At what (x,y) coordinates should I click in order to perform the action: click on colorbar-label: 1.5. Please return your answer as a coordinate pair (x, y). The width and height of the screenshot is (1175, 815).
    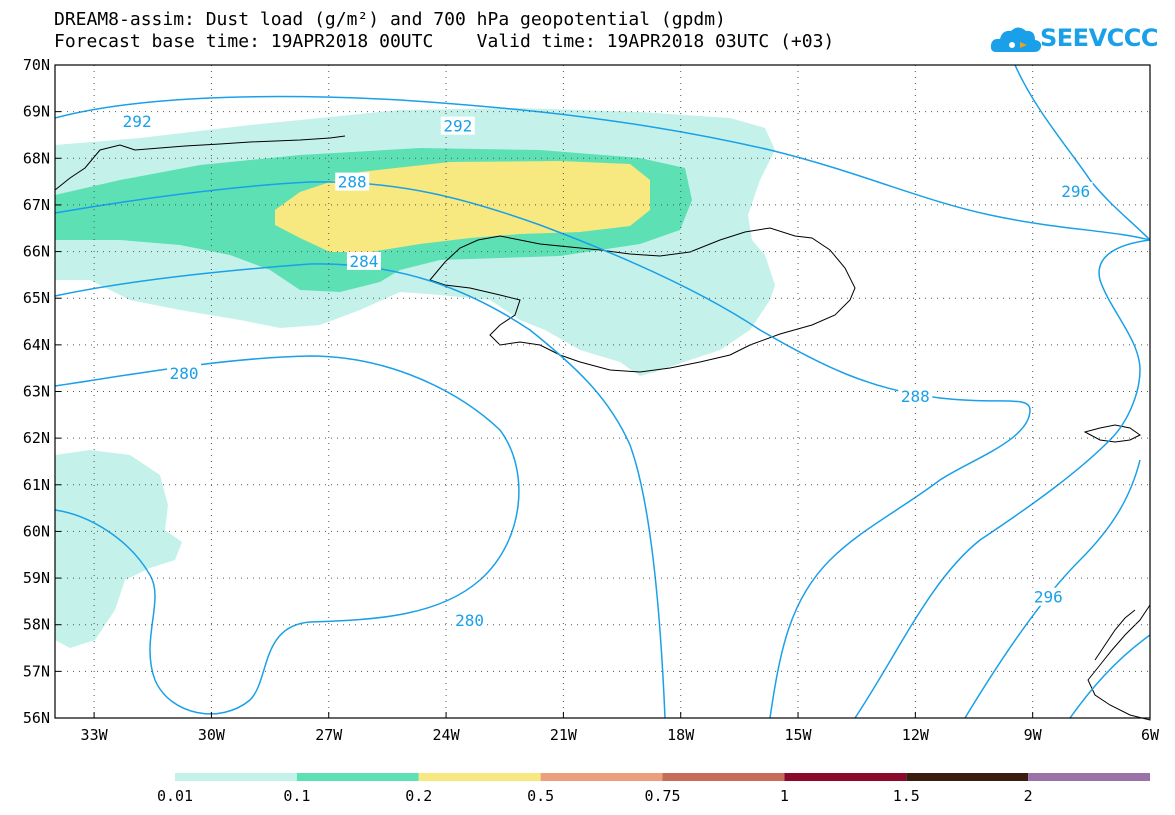
    Looking at the image, I should click on (906, 796).